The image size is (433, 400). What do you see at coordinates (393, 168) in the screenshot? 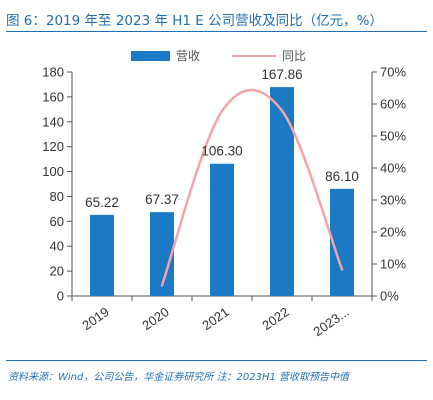
I see `right-axis-tick-label: 40%` at bounding box center [393, 168].